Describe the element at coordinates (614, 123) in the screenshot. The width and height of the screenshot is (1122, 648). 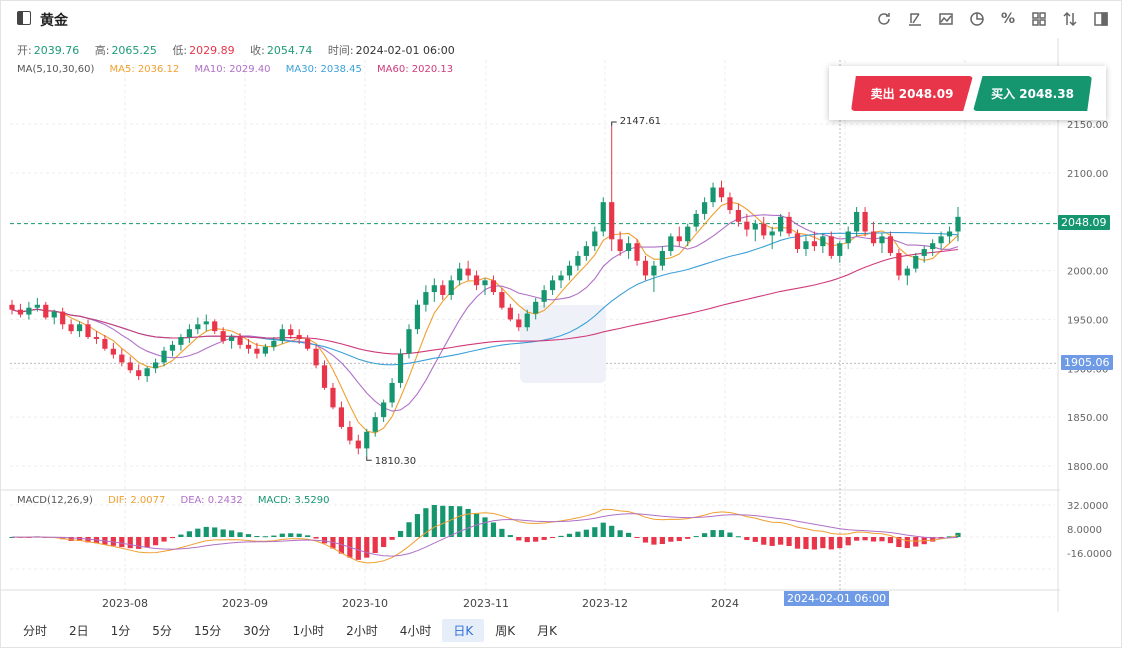
I see `high-marker` at that location.